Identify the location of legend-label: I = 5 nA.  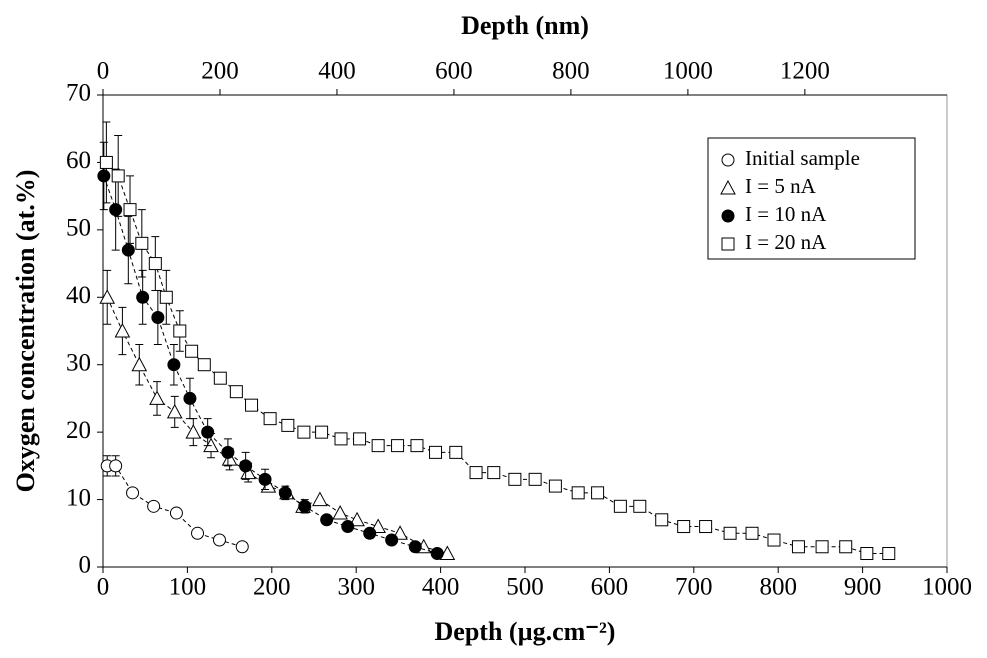
(781, 186).